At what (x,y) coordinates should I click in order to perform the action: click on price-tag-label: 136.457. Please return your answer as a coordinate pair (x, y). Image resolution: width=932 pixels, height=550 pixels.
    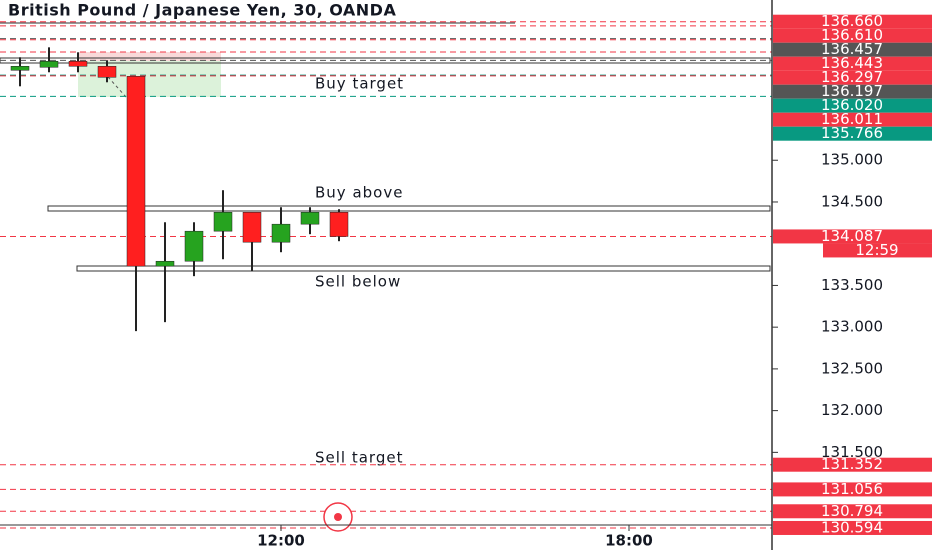
    Looking at the image, I should click on (852, 49).